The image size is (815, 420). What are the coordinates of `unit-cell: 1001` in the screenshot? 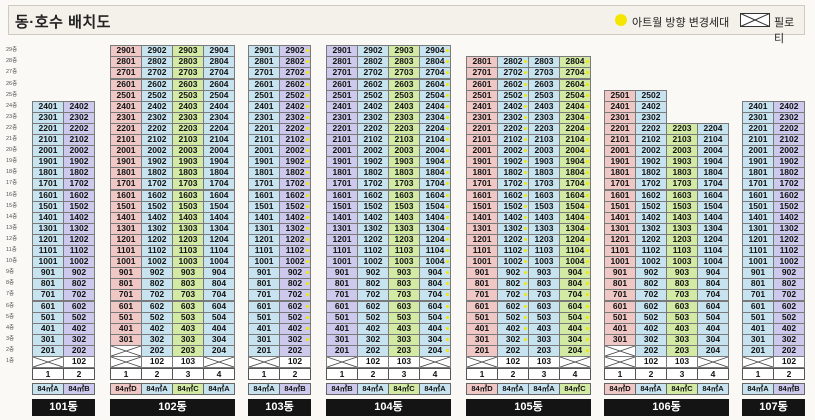 It's located at (126, 262).